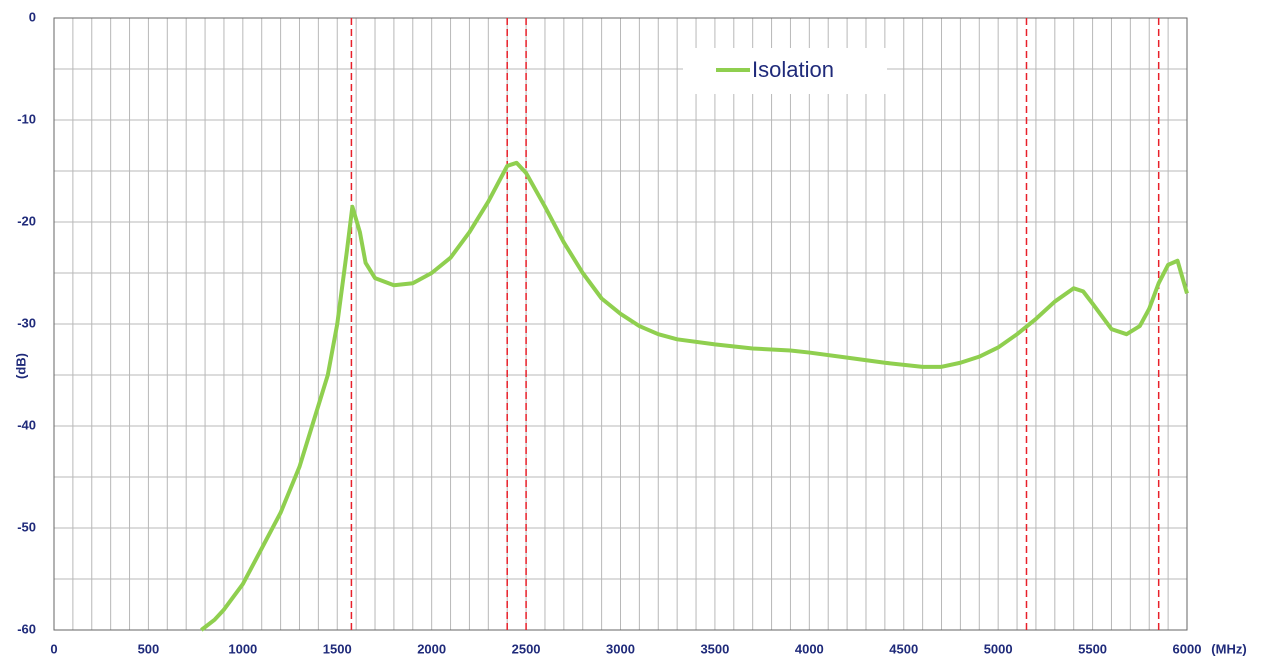 This screenshot has width=1268, height=666. Describe the element at coordinates (809, 648) in the screenshot. I see `x-tick-label: 4000` at that location.